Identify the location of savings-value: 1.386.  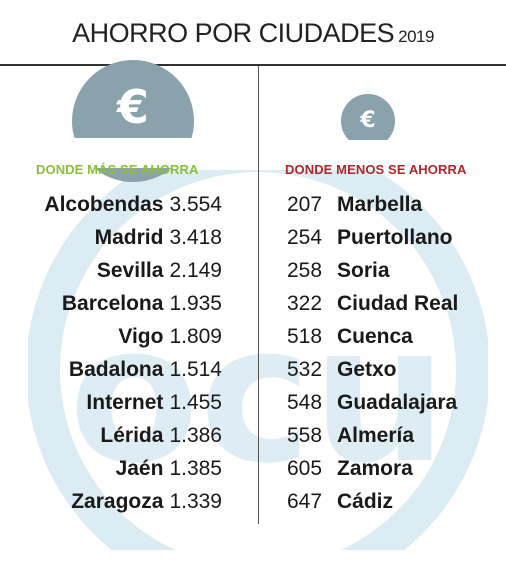
(195, 435).